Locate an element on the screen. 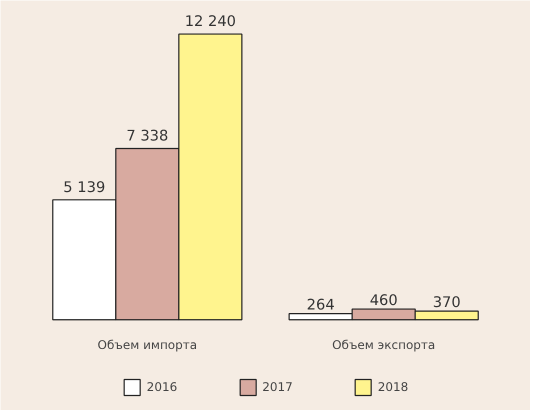 This screenshot has height=417, width=539. data-label: 460 is located at coordinates (384, 301).